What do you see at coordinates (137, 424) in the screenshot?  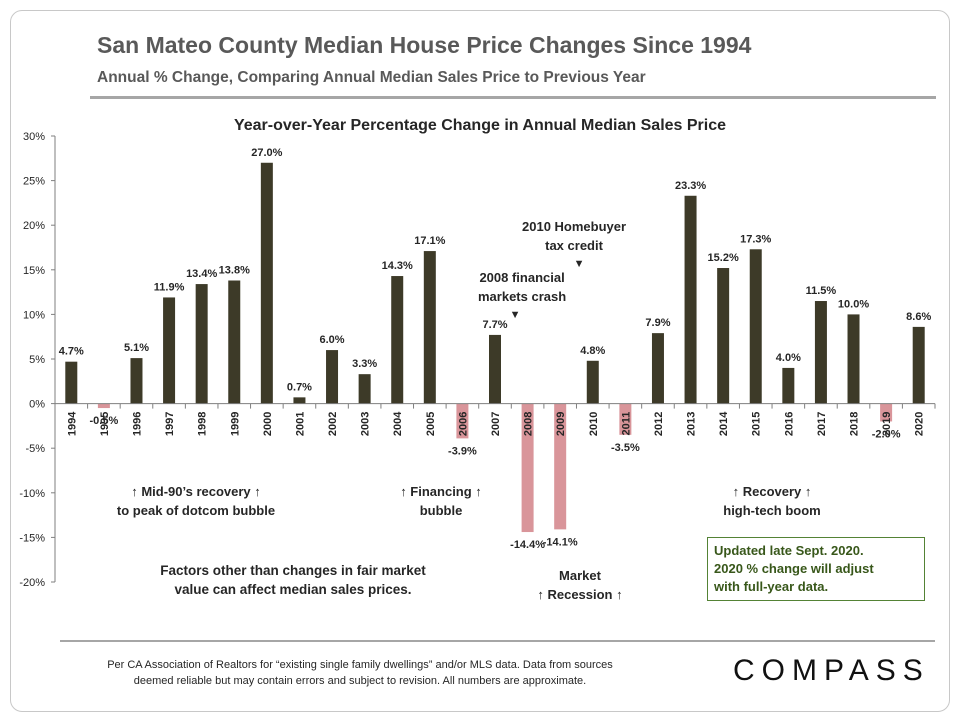 I see `x-tick-label: 1996` at bounding box center [137, 424].